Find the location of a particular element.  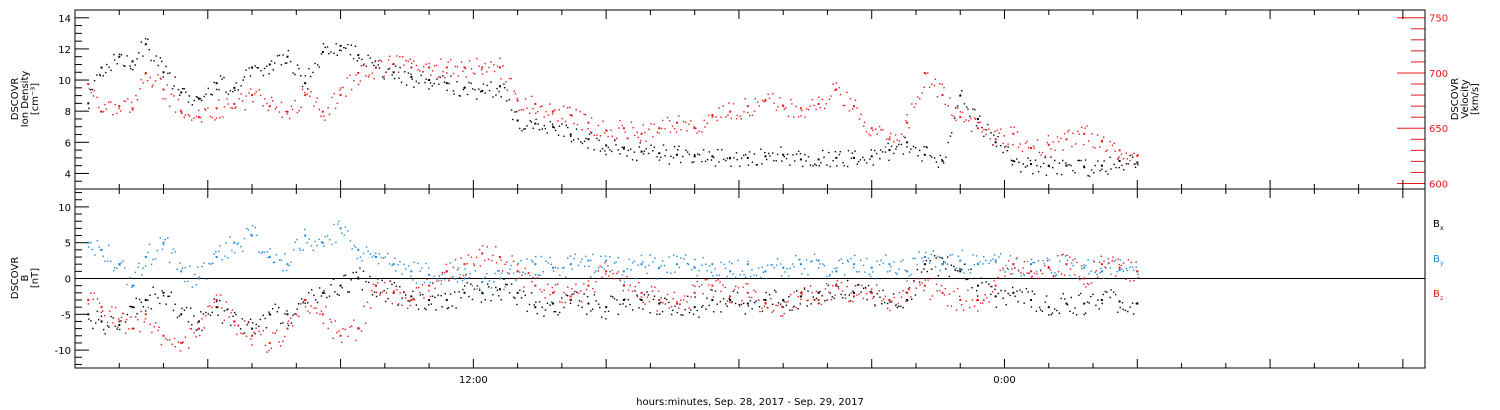

right-tick-label: 750 is located at coordinates (1438, 19).